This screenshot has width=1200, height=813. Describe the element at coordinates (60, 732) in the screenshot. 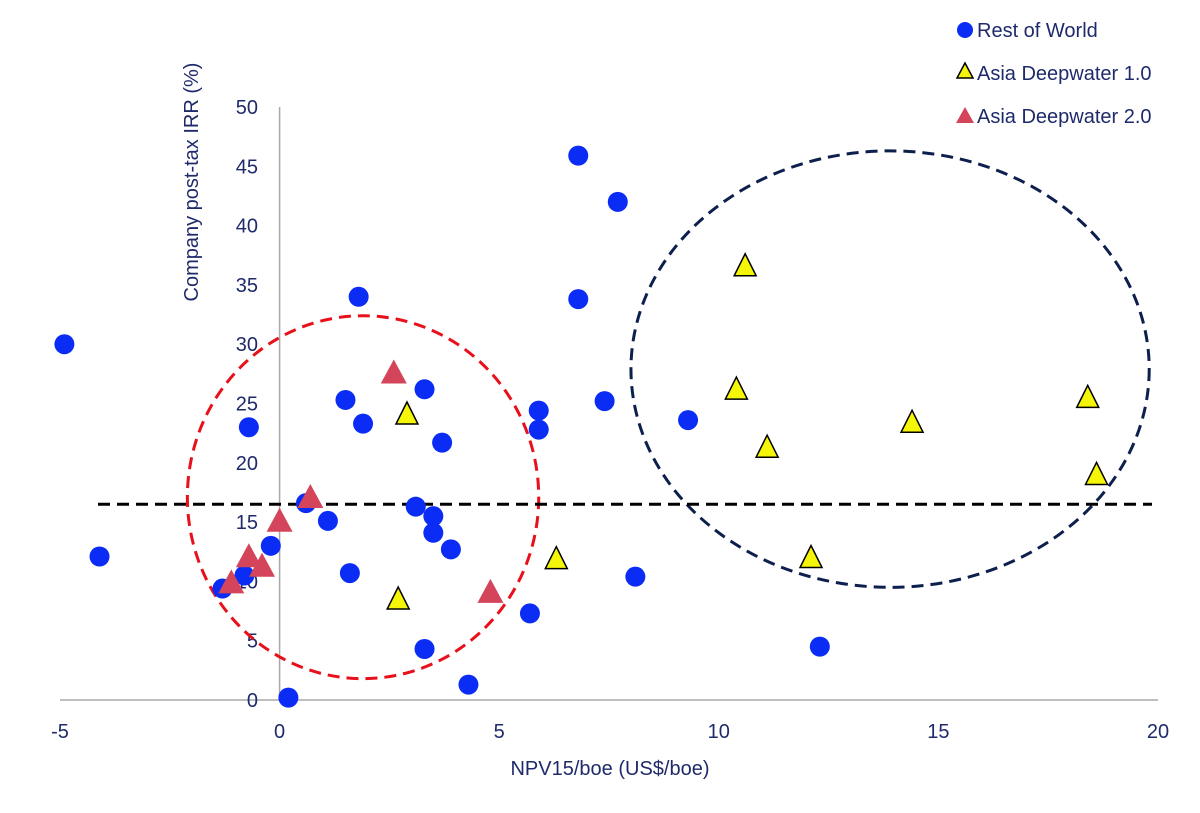

I see `x-tick-label: -5` at that location.